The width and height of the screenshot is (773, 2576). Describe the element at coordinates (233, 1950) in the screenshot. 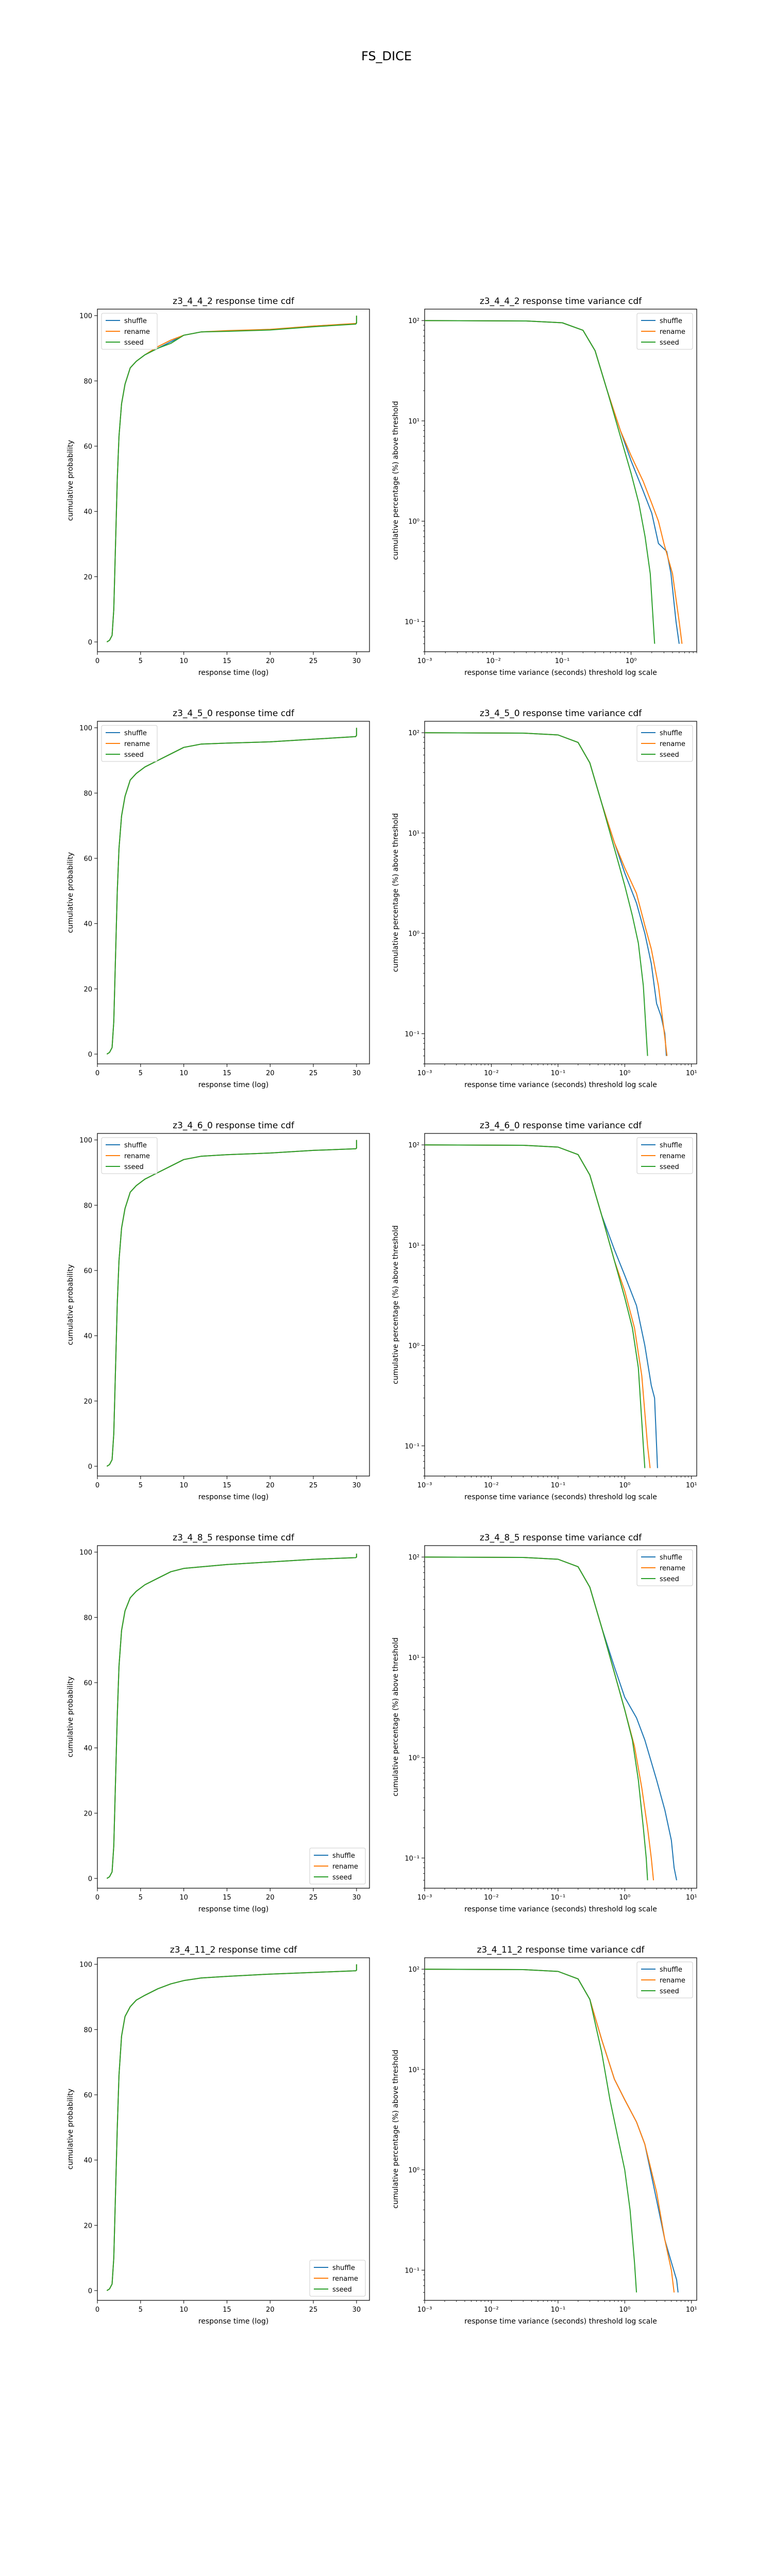

I see `chart-title: z3_4_11_2 response time cdf` at that location.